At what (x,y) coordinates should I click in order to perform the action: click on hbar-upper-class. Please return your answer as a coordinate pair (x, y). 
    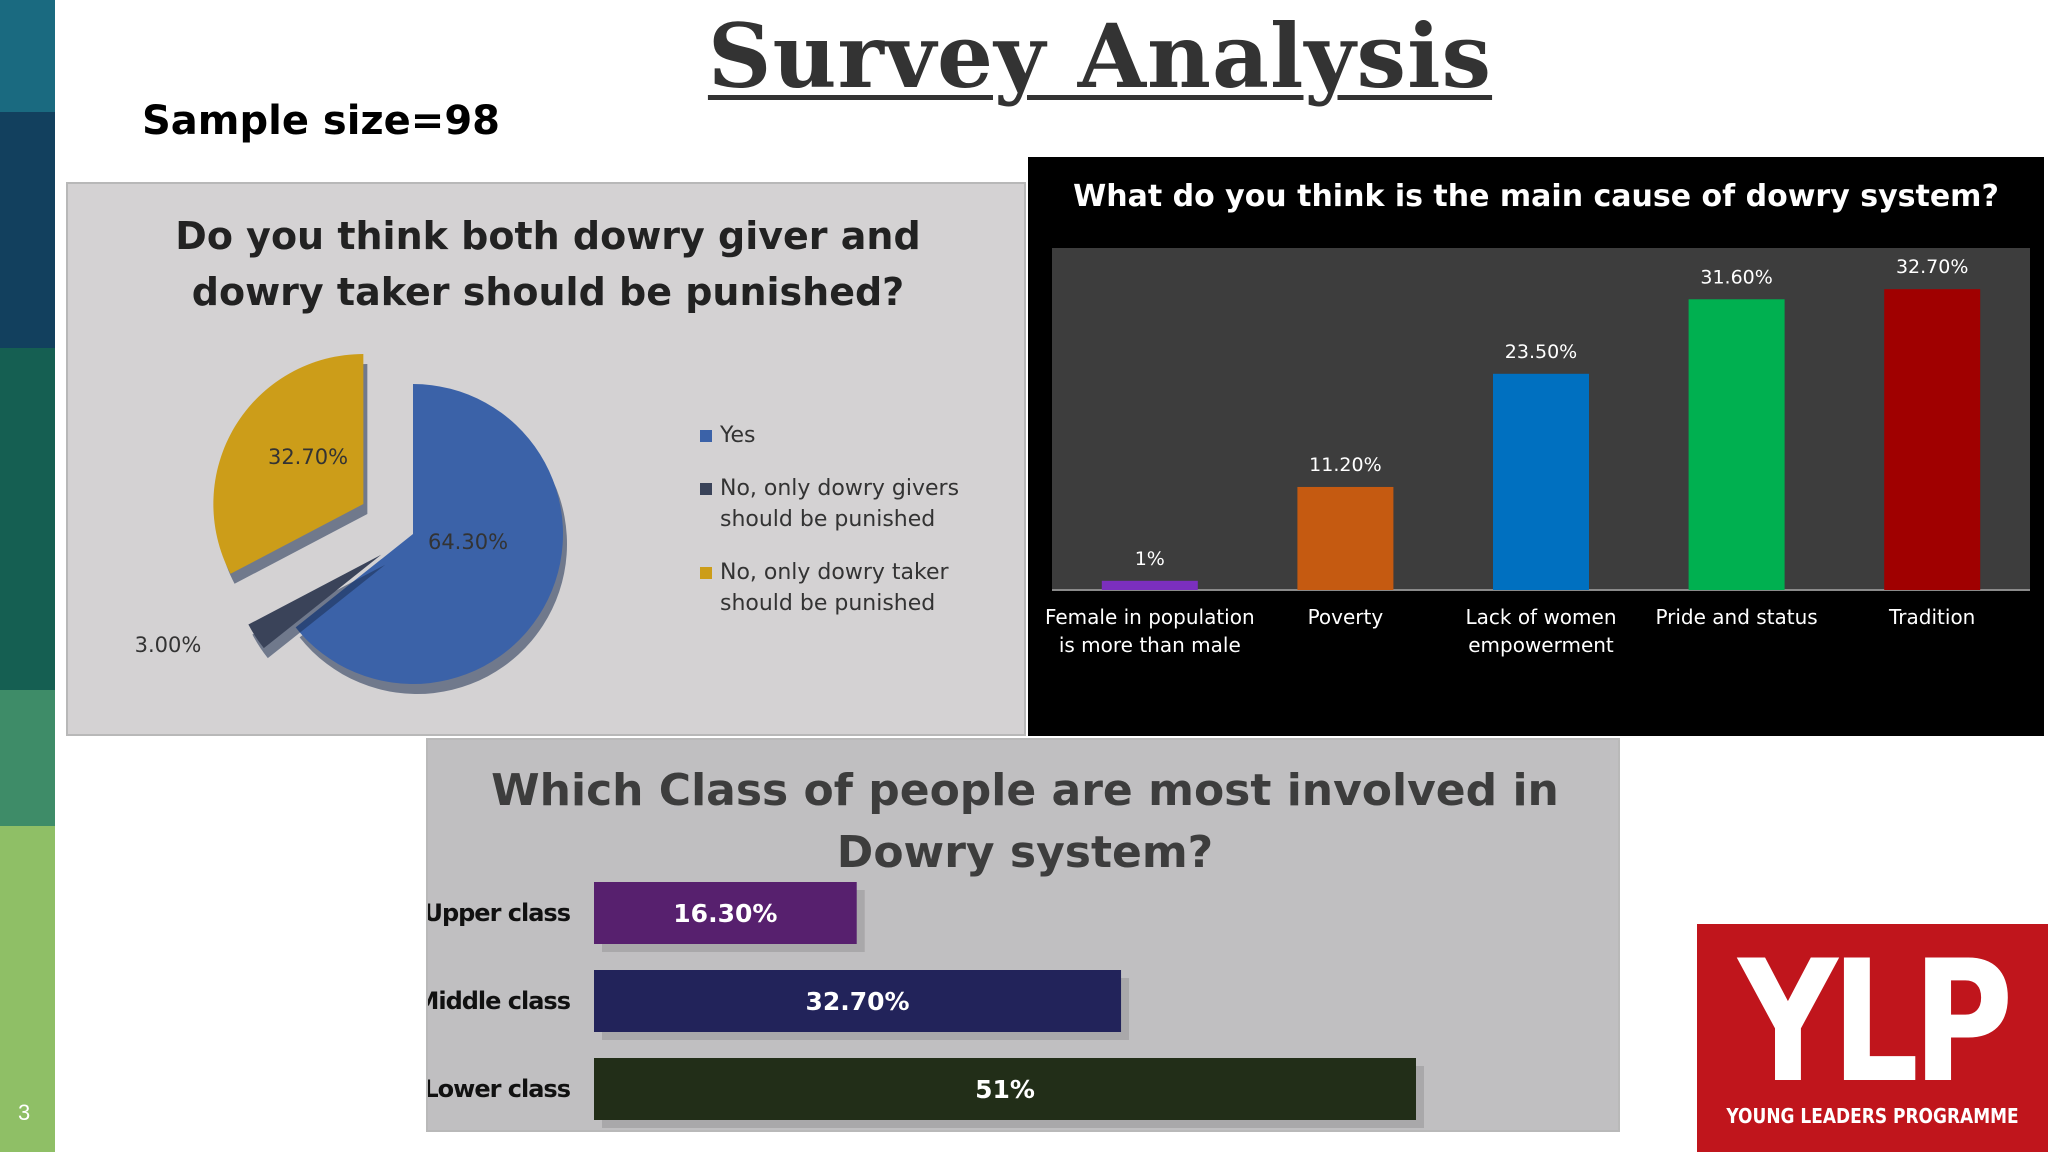
    Looking at the image, I should click on (725, 913).